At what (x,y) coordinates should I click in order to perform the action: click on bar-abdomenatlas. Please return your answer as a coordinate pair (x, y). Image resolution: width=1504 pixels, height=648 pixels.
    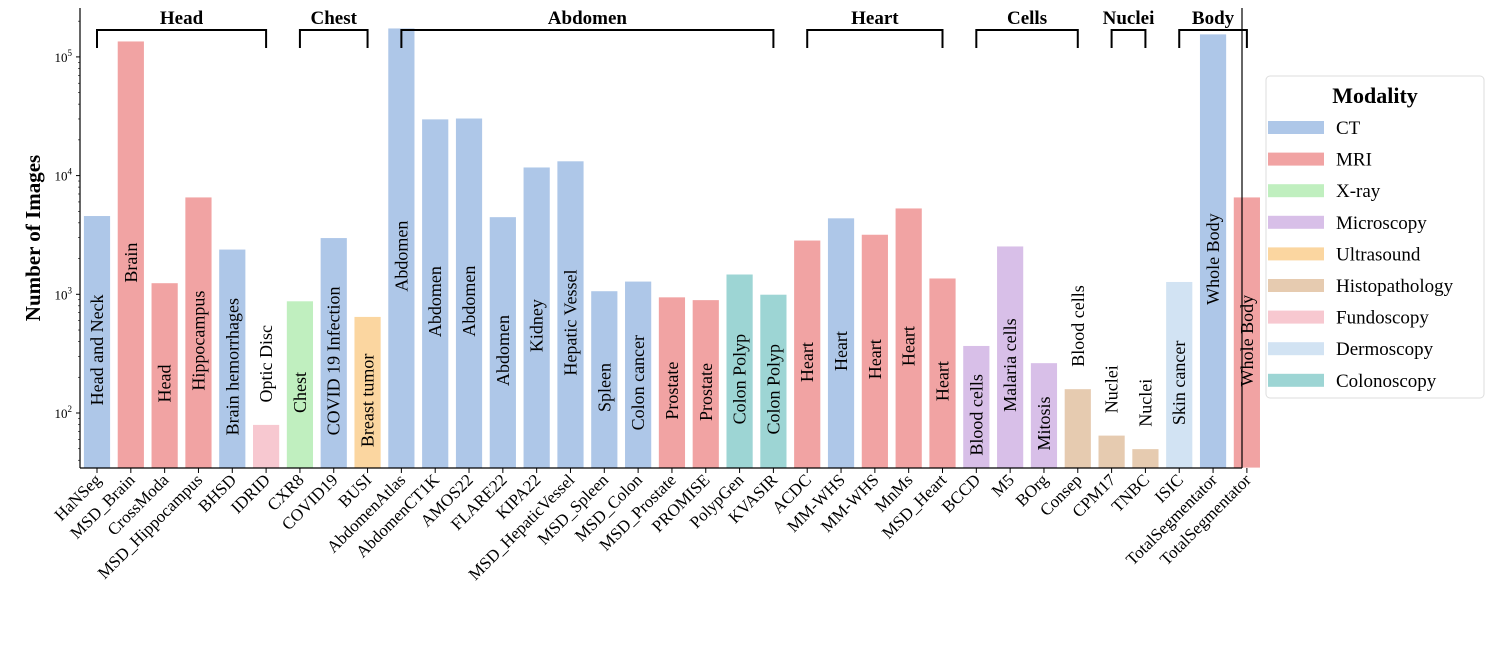
    Looking at the image, I should click on (401, 248).